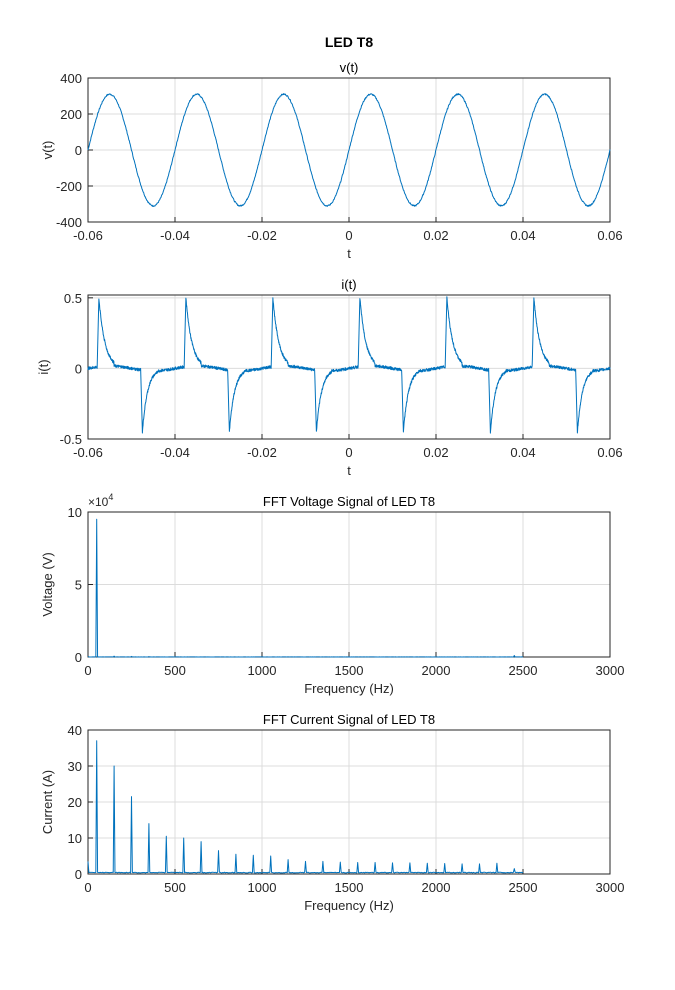 The image size is (675, 990). I want to click on y-axis-label: i(t), so click(43, 366).